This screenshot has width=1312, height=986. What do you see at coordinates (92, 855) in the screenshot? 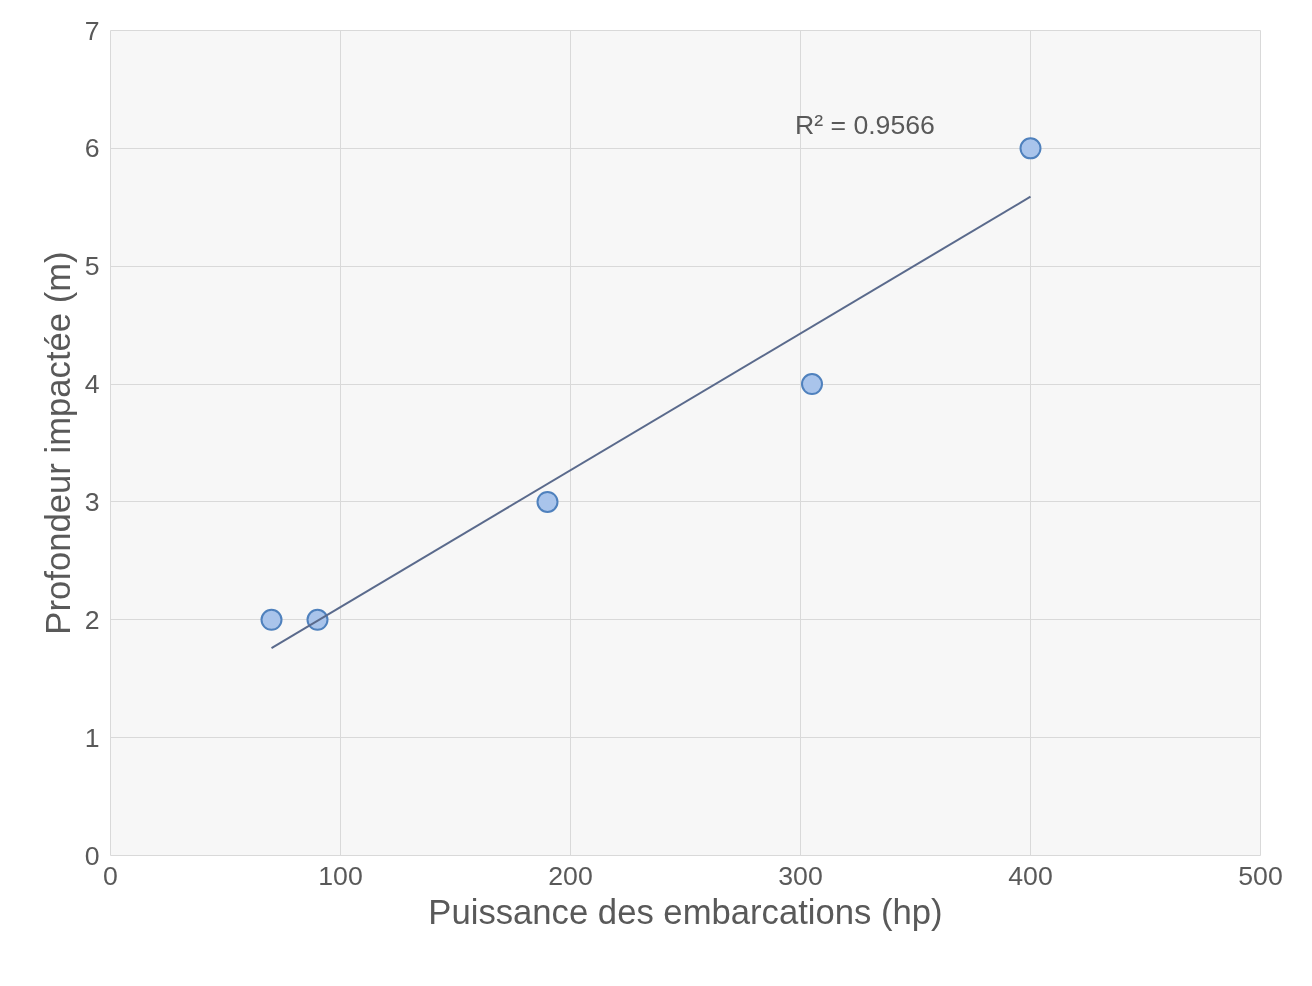
I see `y-tick-label: 0` at bounding box center [92, 855].